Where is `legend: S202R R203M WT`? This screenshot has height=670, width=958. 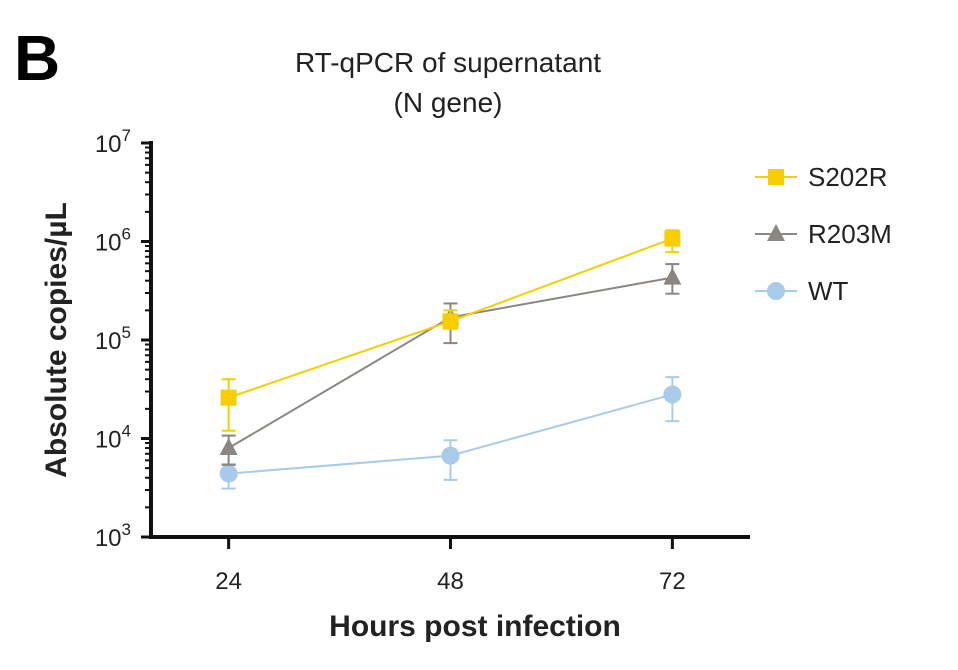 legend: S202R R203M WT is located at coordinates (823, 234).